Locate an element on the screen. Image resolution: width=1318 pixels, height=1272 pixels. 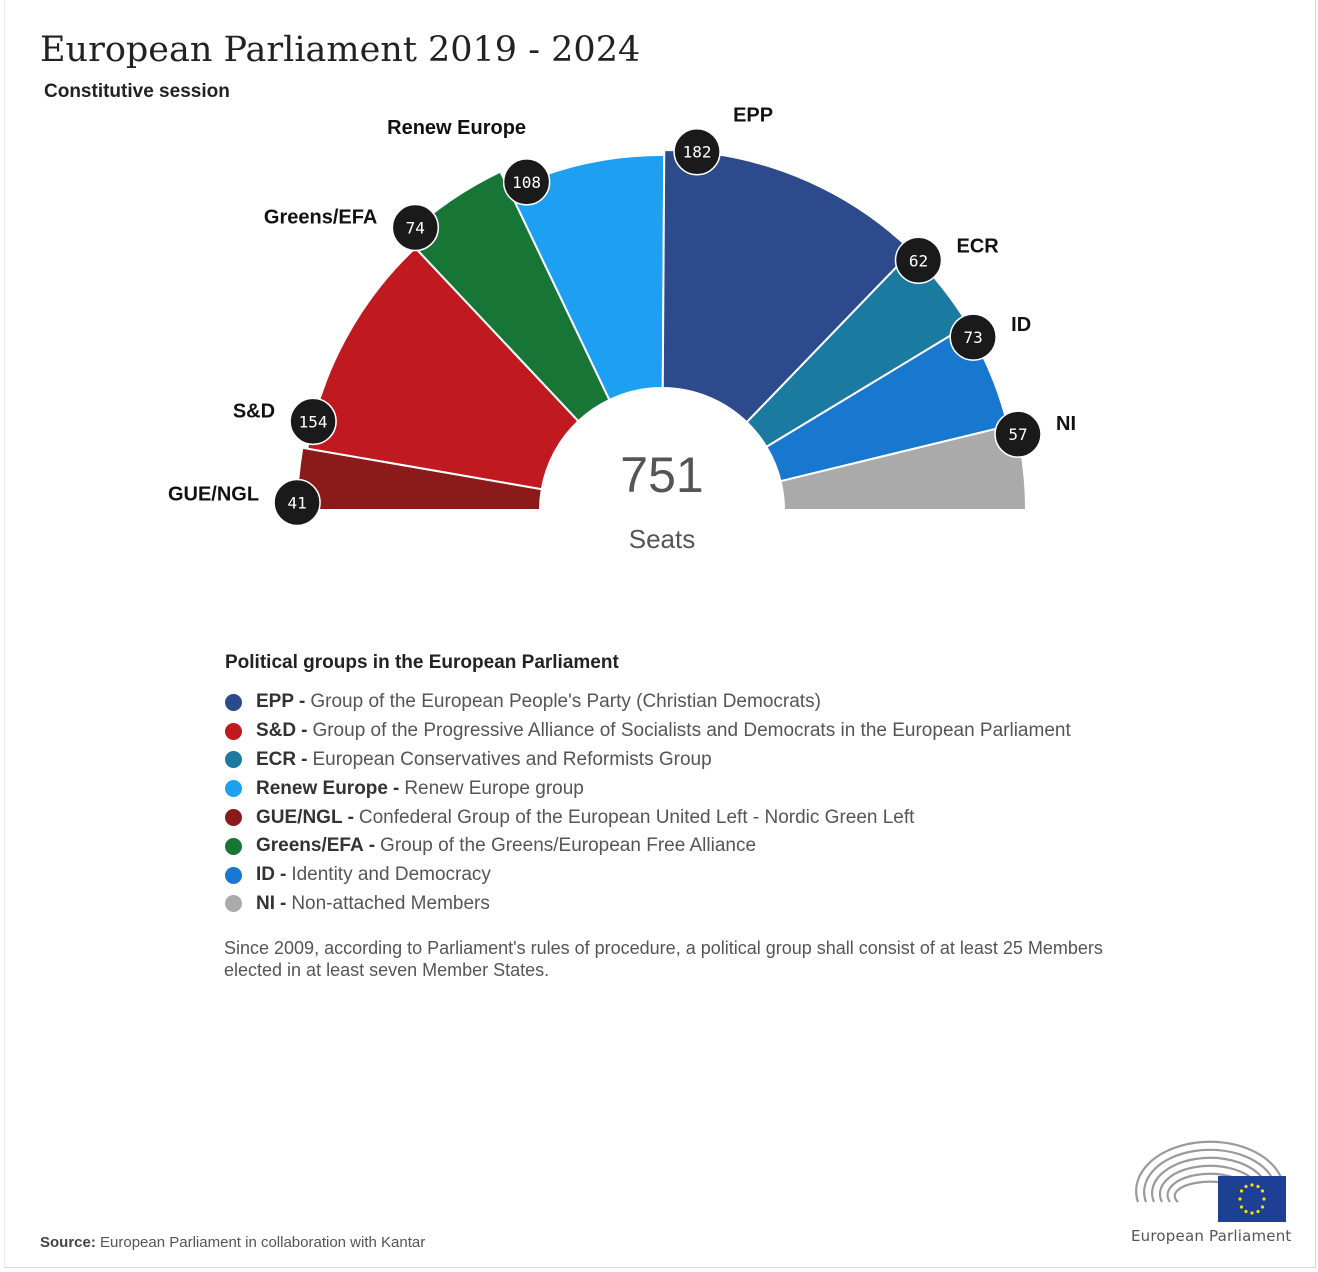
seat-badge: 41 is located at coordinates (297, 502).